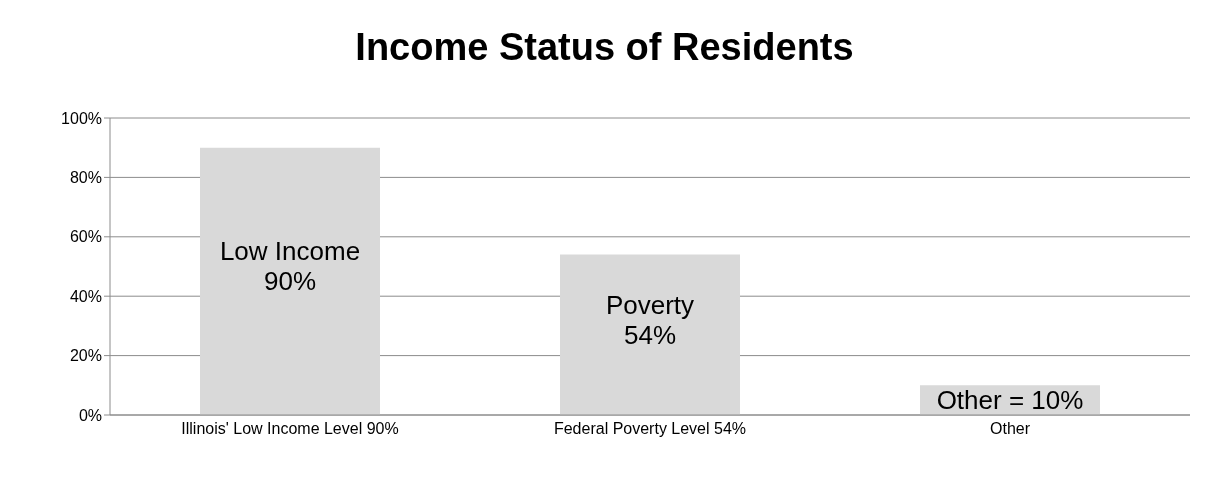  Describe the element at coordinates (1010, 400) in the screenshot. I see `data-label: Other = 10%` at that location.